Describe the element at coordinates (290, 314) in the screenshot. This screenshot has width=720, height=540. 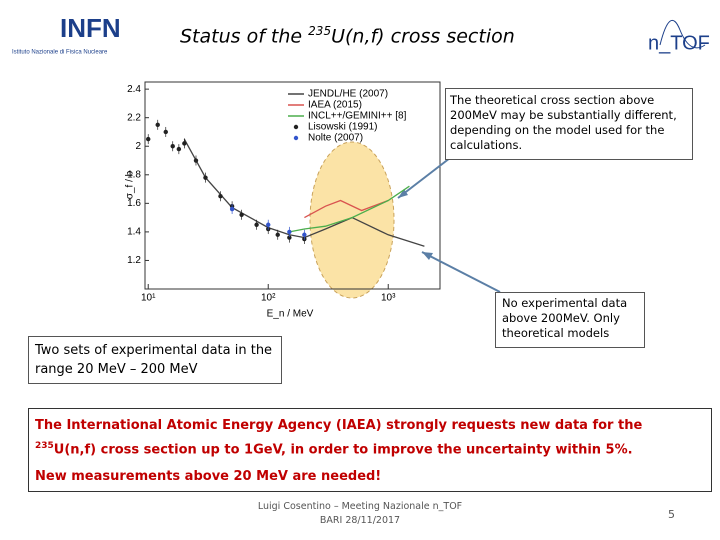
I see `x-axis-label: E_n / MeV` at that location.